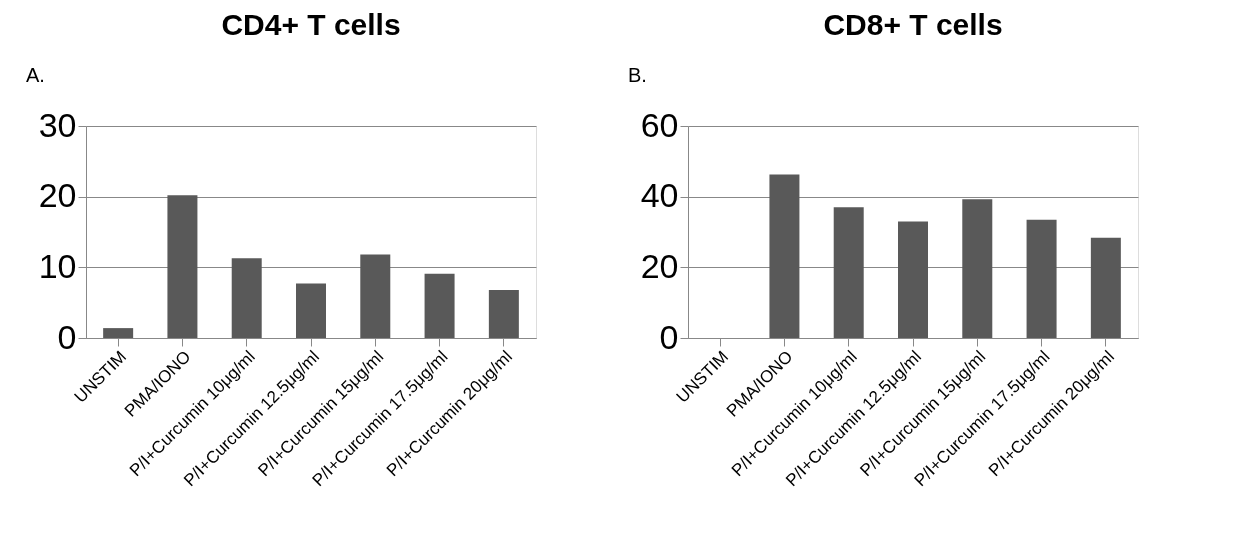  Describe the element at coordinates (57, 124) in the screenshot. I see `y-tick-label: 30` at that location.